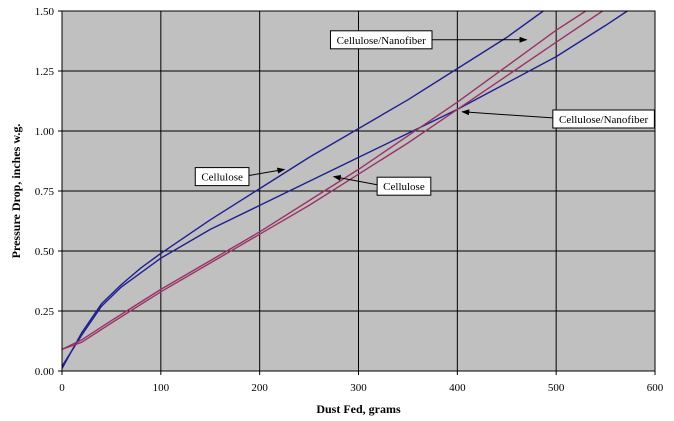  I want to click on y-tick-label: 0.75, so click(45, 192).